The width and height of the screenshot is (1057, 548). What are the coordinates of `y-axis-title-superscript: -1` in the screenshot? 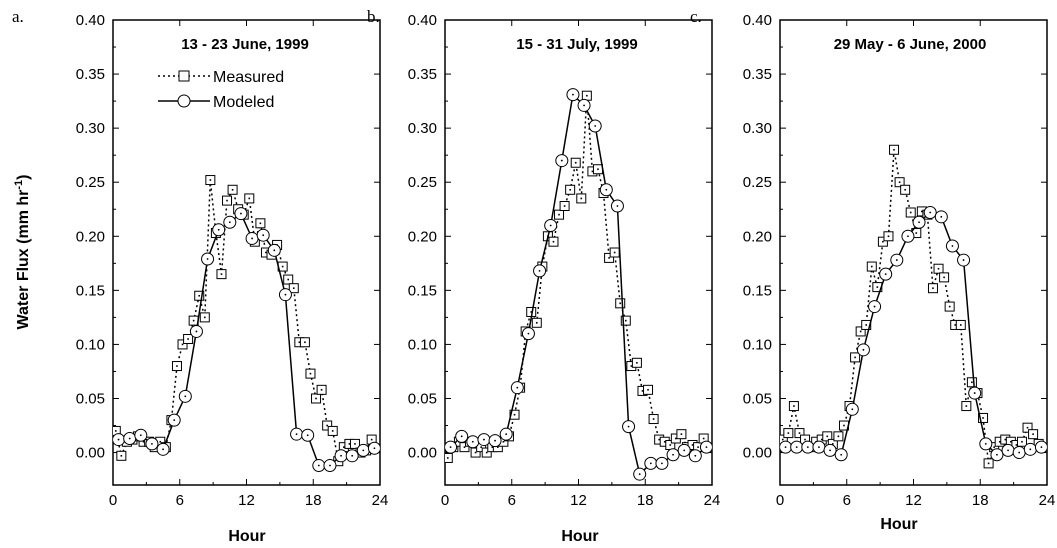 It's located at (19, 185).